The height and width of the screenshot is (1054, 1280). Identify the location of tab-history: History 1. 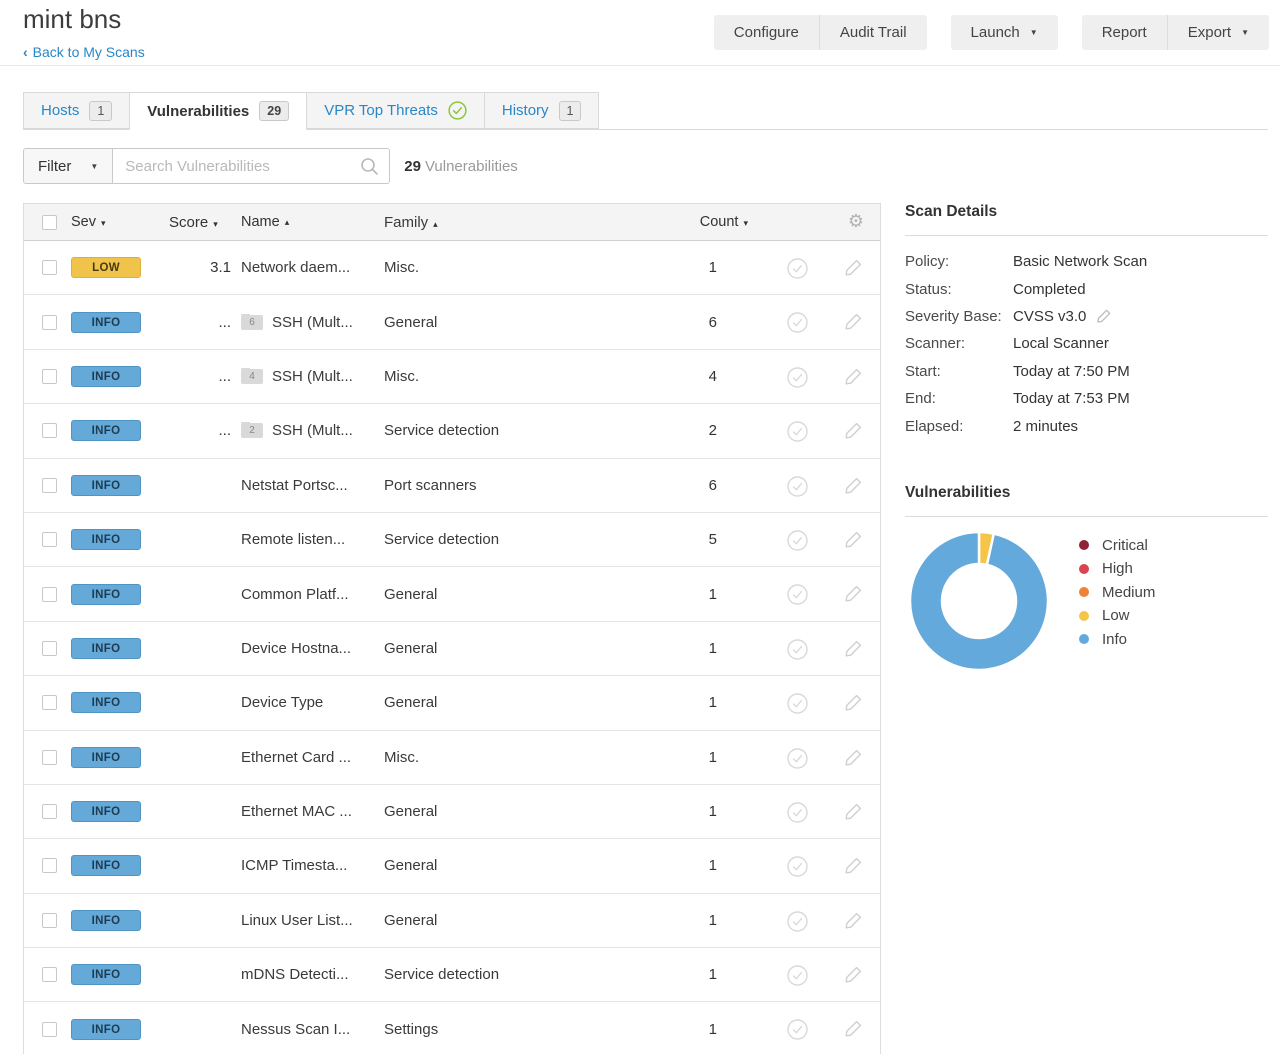
(541, 110).